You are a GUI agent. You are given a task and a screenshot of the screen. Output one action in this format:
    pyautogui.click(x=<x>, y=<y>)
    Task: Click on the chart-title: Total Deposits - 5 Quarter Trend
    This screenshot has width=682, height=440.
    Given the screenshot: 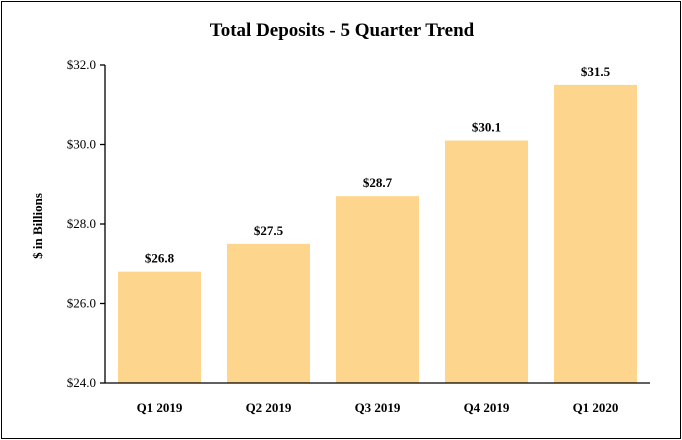 What is the action you would take?
    pyautogui.click(x=342, y=30)
    